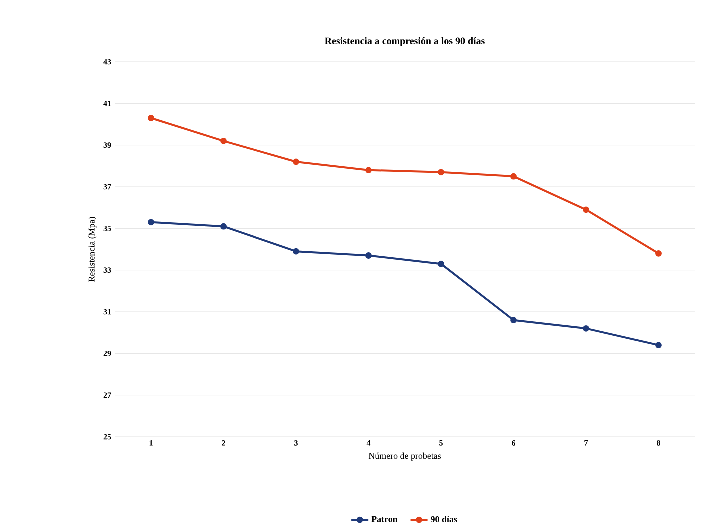  What do you see at coordinates (385, 519) in the screenshot?
I see `legend-label: Patron` at bounding box center [385, 519].